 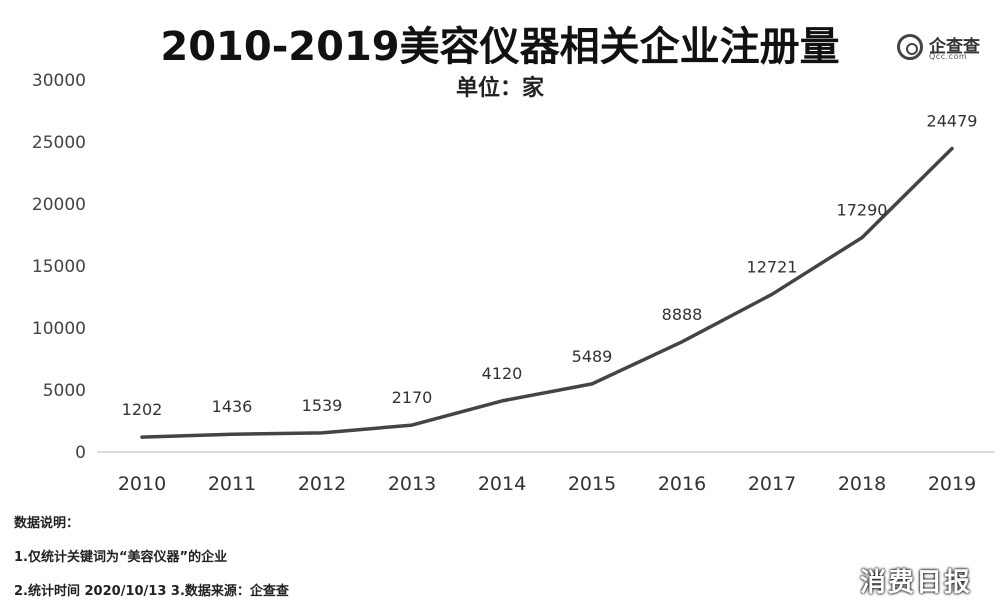 What do you see at coordinates (862, 210) in the screenshot?
I see `data-label: 17290` at bounding box center [862, 210].